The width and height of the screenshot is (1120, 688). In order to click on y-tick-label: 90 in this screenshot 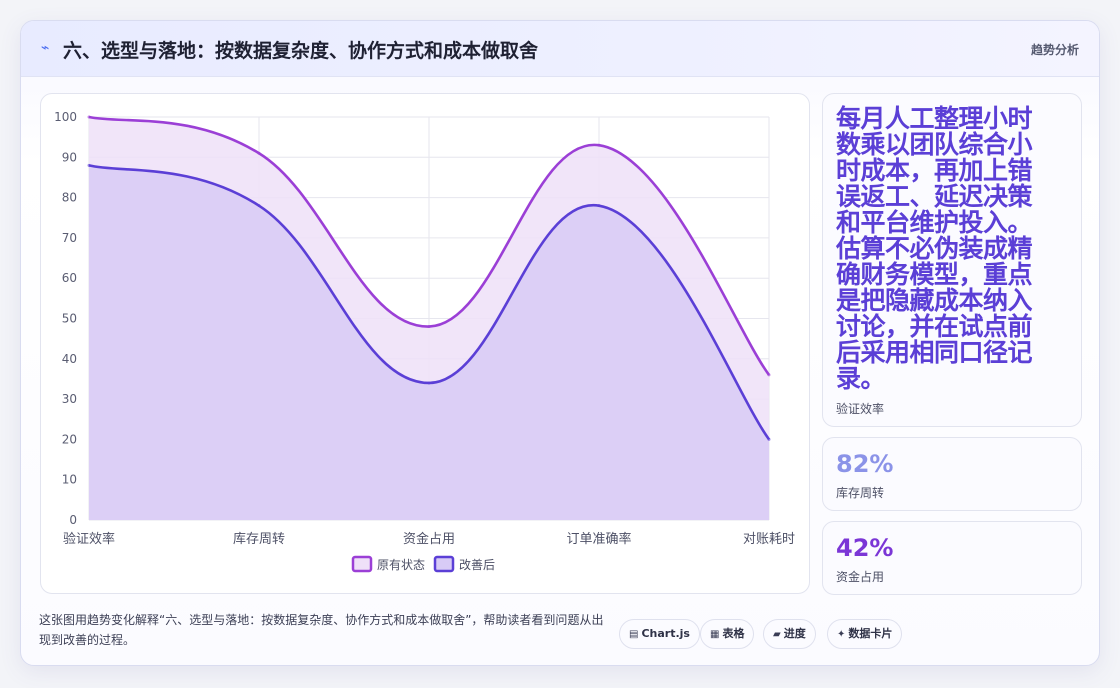, I will do `click(69, 157)`.